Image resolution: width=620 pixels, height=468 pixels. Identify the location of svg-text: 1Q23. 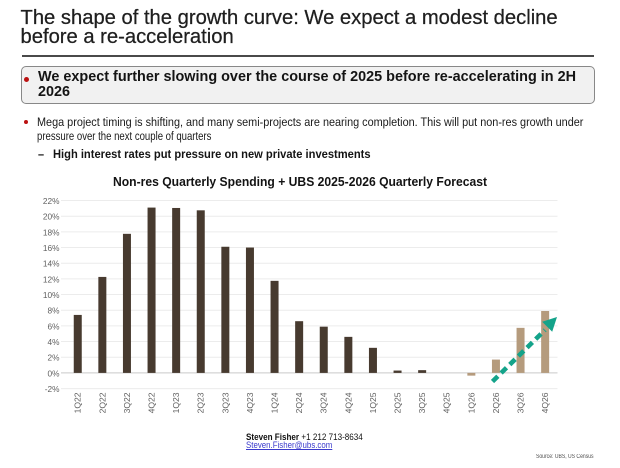
(176, 402).